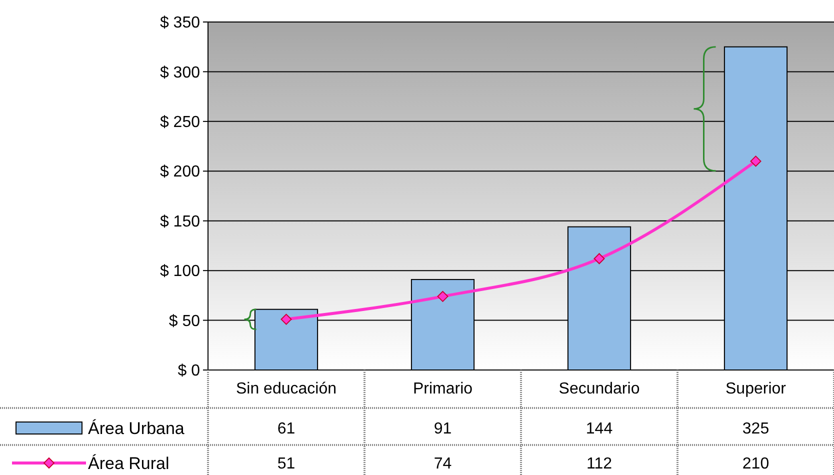 Image resolution: width=834 pixels, height=475 pixels. What do you see at coordinates (286, 429) in the screenshot?
I see `data-label: 61` at bounding box center [286, 429].